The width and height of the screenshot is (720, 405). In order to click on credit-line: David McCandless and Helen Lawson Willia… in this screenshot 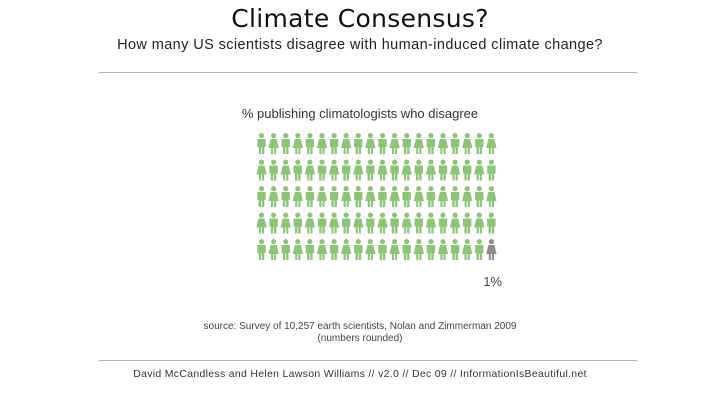, I will do `click(360, 374)`.